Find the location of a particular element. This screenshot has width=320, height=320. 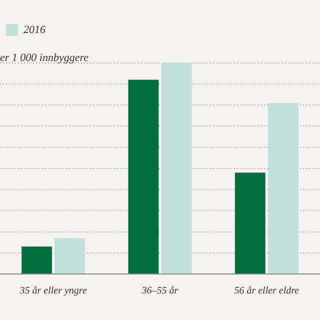

legend-label: 2016 is located at coordinates (35, 30).